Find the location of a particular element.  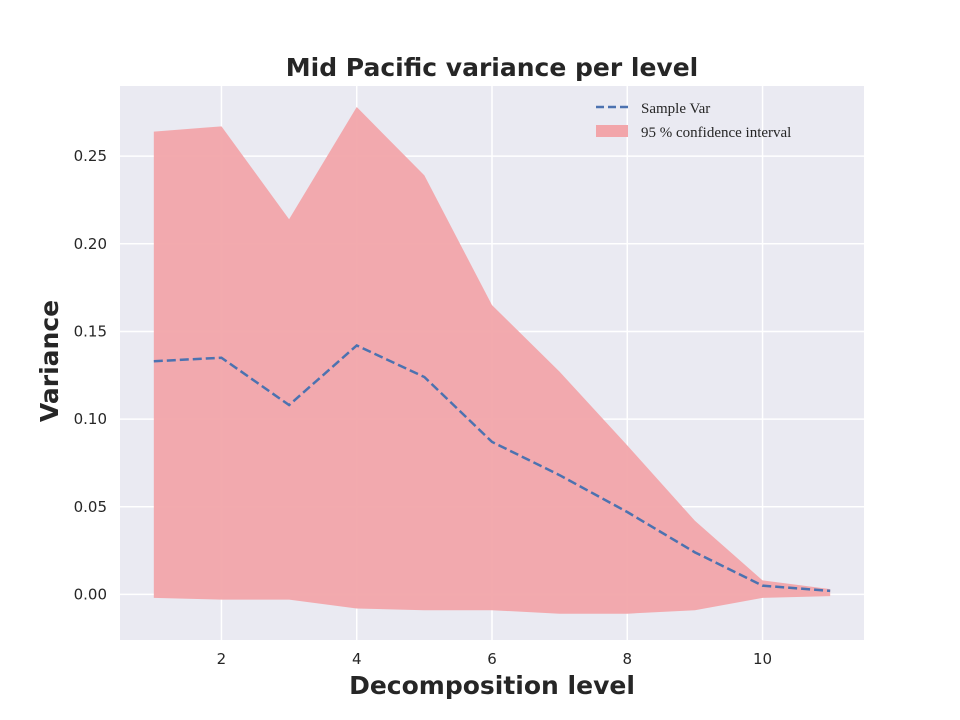

x-tick-label: 8 is located at coordinates (627, 659).